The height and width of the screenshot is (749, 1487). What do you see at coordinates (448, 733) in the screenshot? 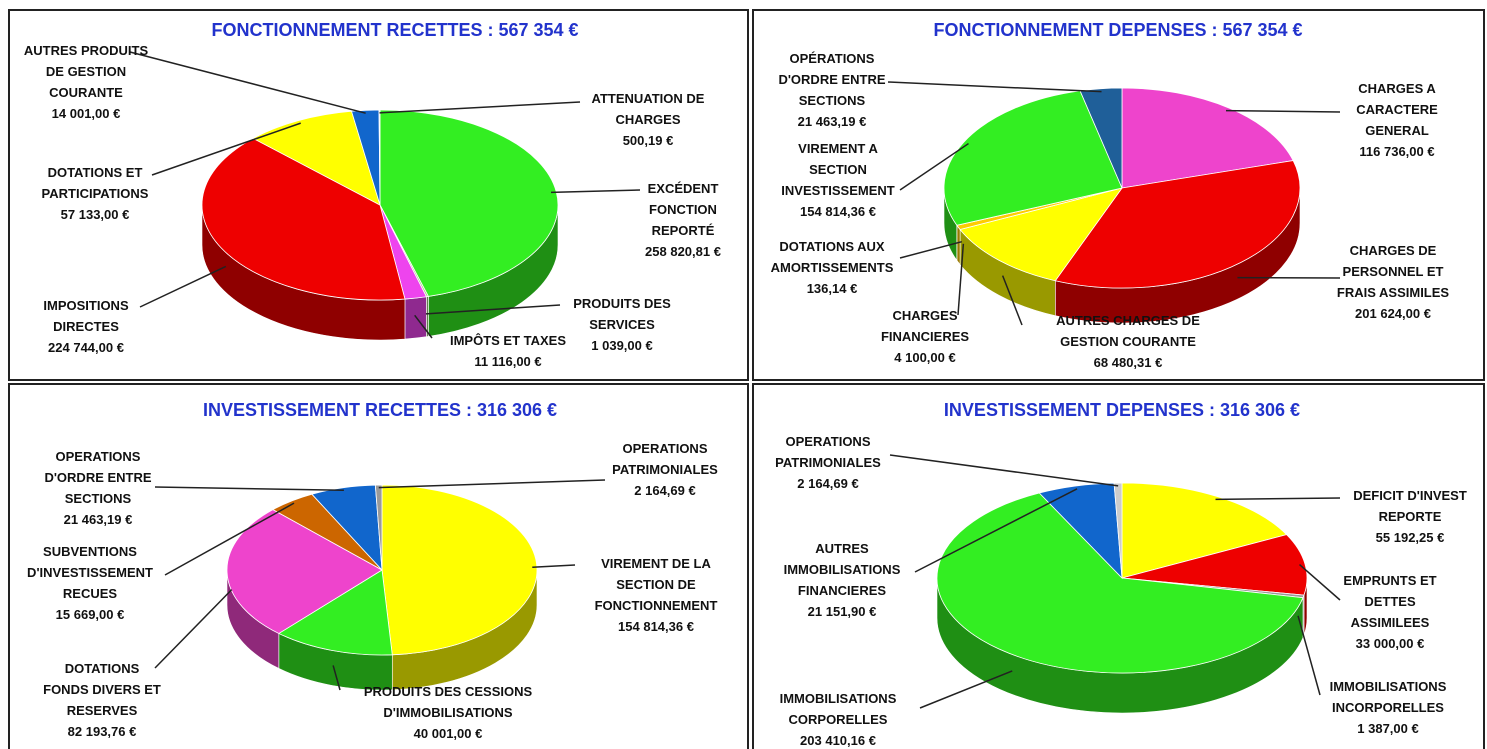
I see `value-label: 40 001,00 €` at bounding box center [448, 733].